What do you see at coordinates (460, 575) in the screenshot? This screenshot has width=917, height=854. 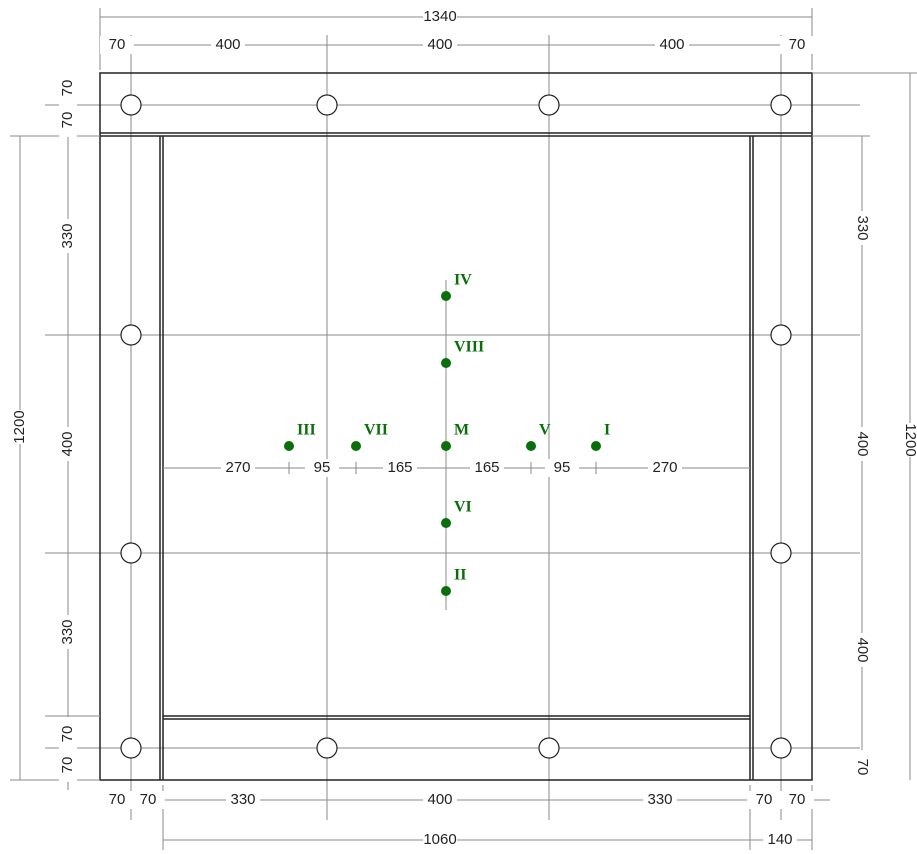 I see `point-label: II` at bounding box center [460, 575].